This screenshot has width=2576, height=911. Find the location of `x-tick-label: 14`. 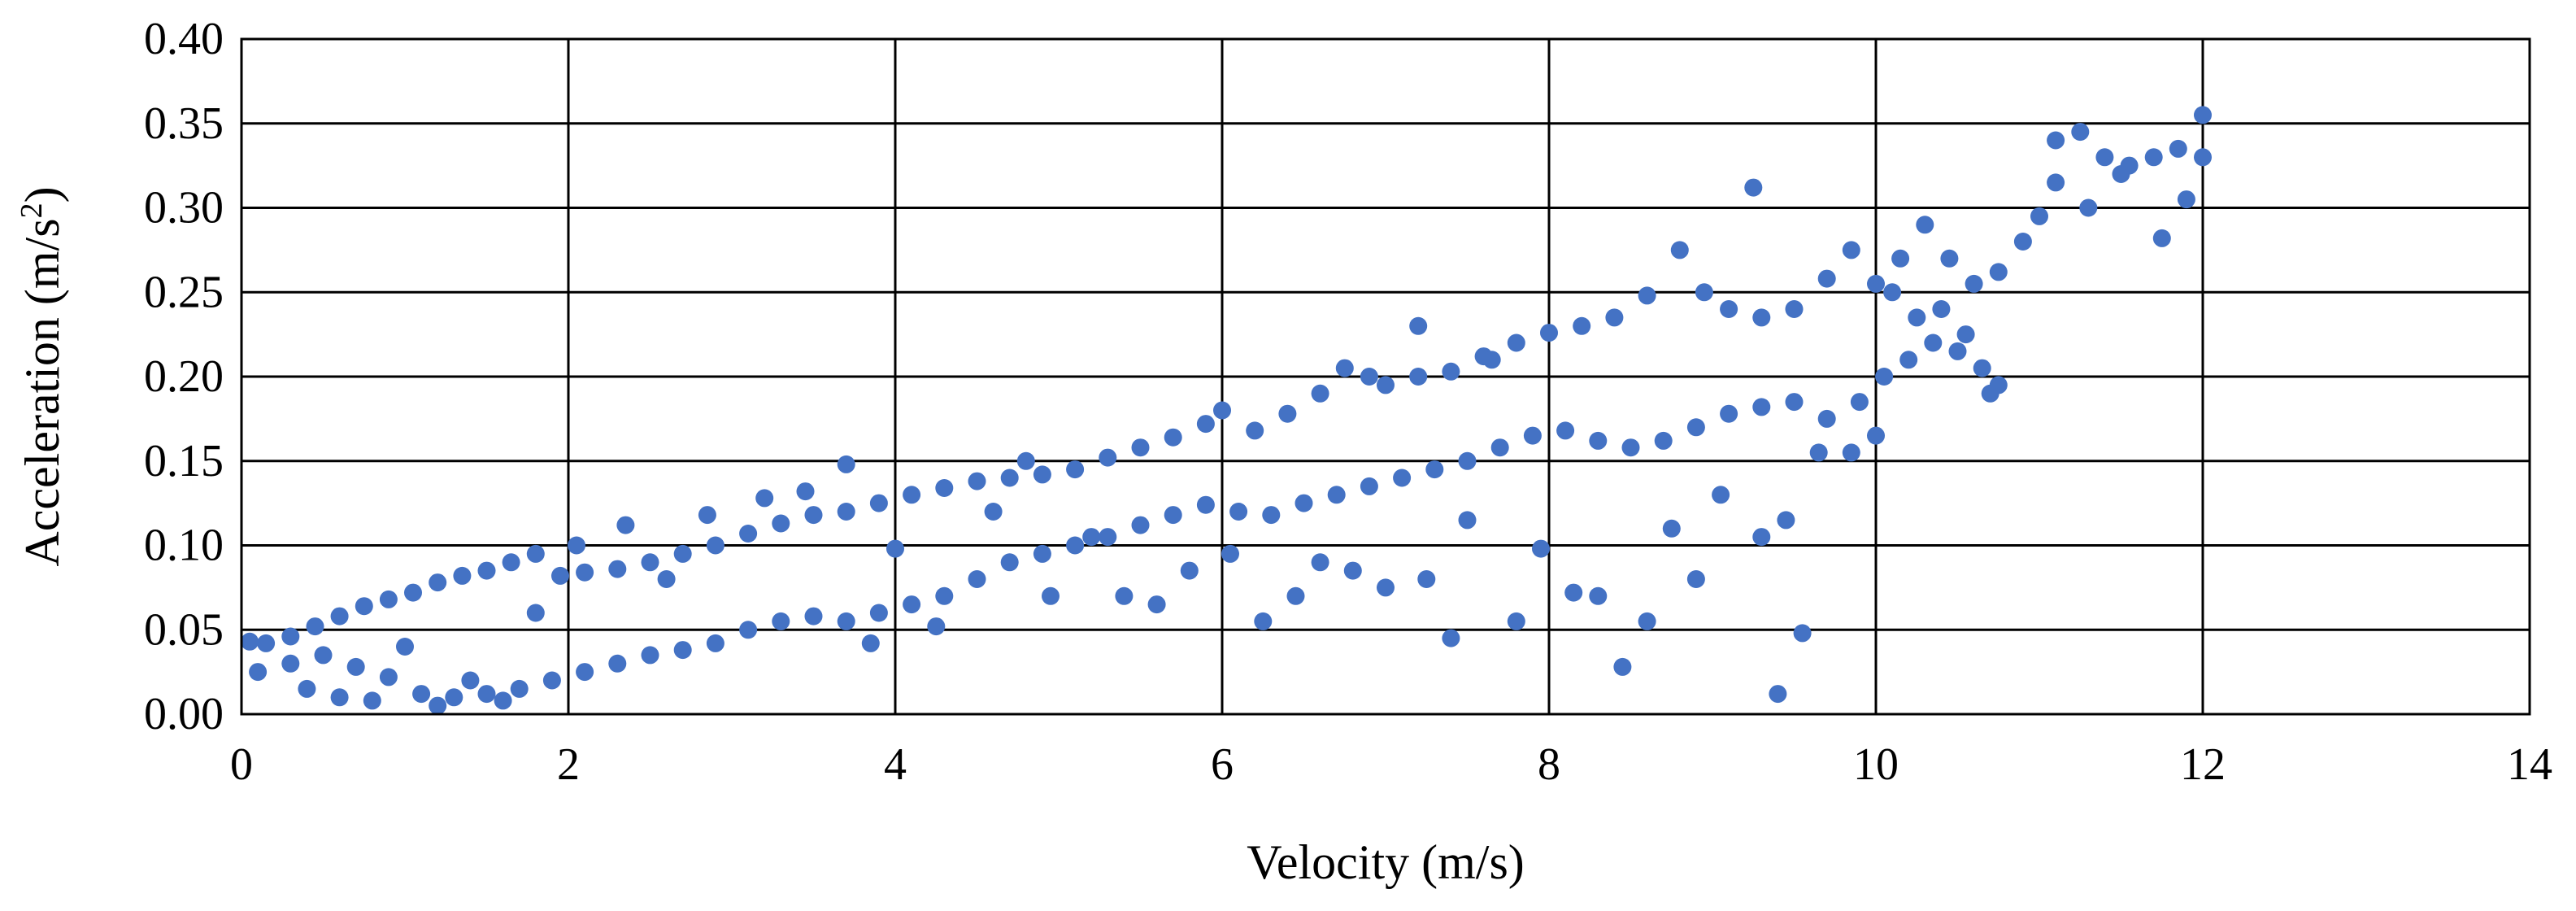

x-tick-label: 14 is located at coordinates (2530, 764).